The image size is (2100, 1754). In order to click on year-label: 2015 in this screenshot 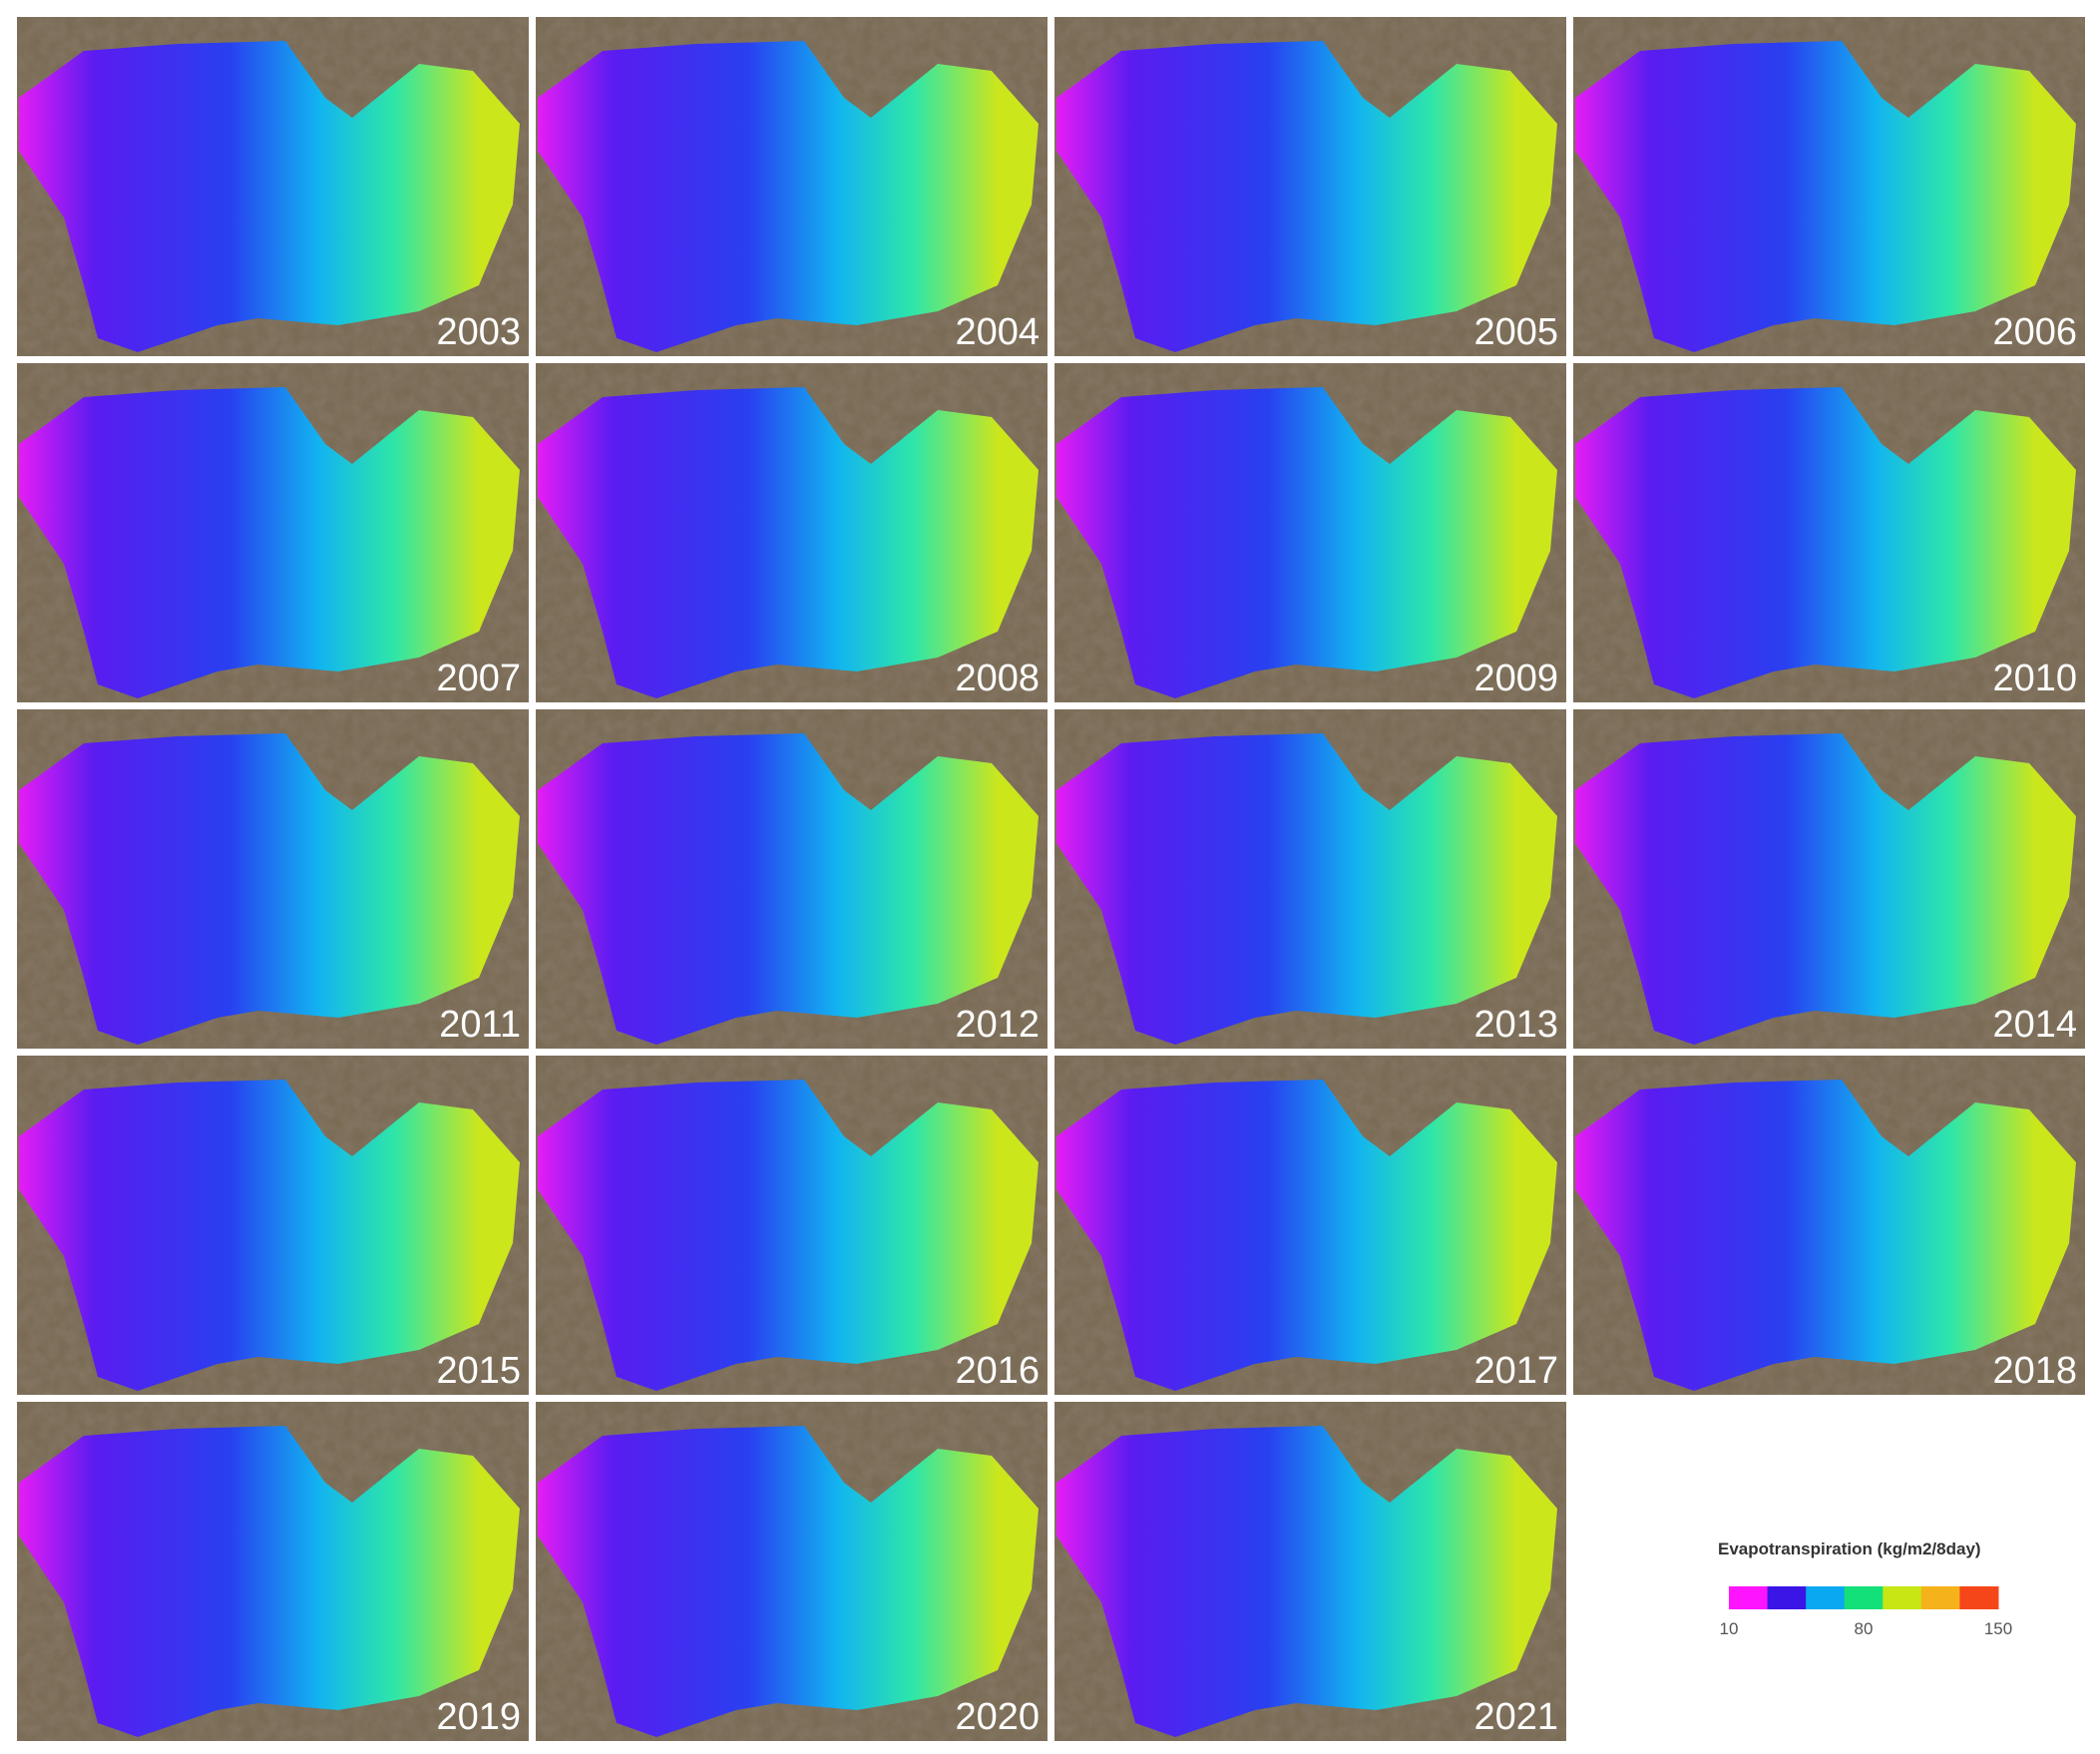, I will do `click(478, 1371)`.